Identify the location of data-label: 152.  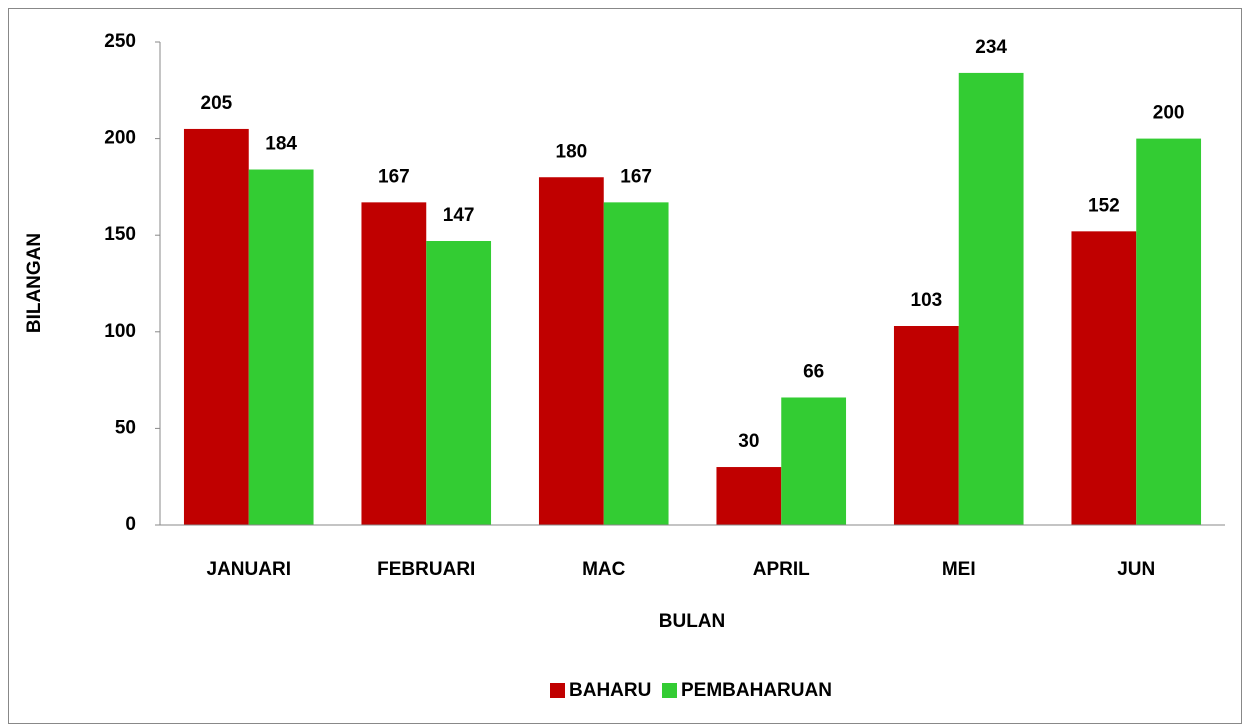
(1104, 205).